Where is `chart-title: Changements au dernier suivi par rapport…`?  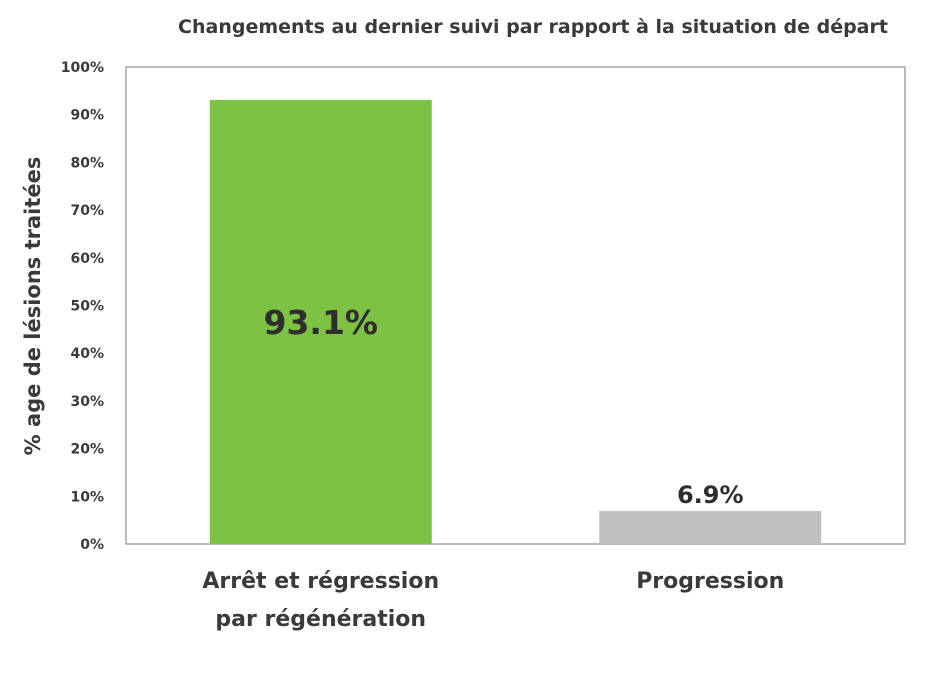
chart-title: Changements au dernier suivi par rapport… is located at coordinates (533, 27).